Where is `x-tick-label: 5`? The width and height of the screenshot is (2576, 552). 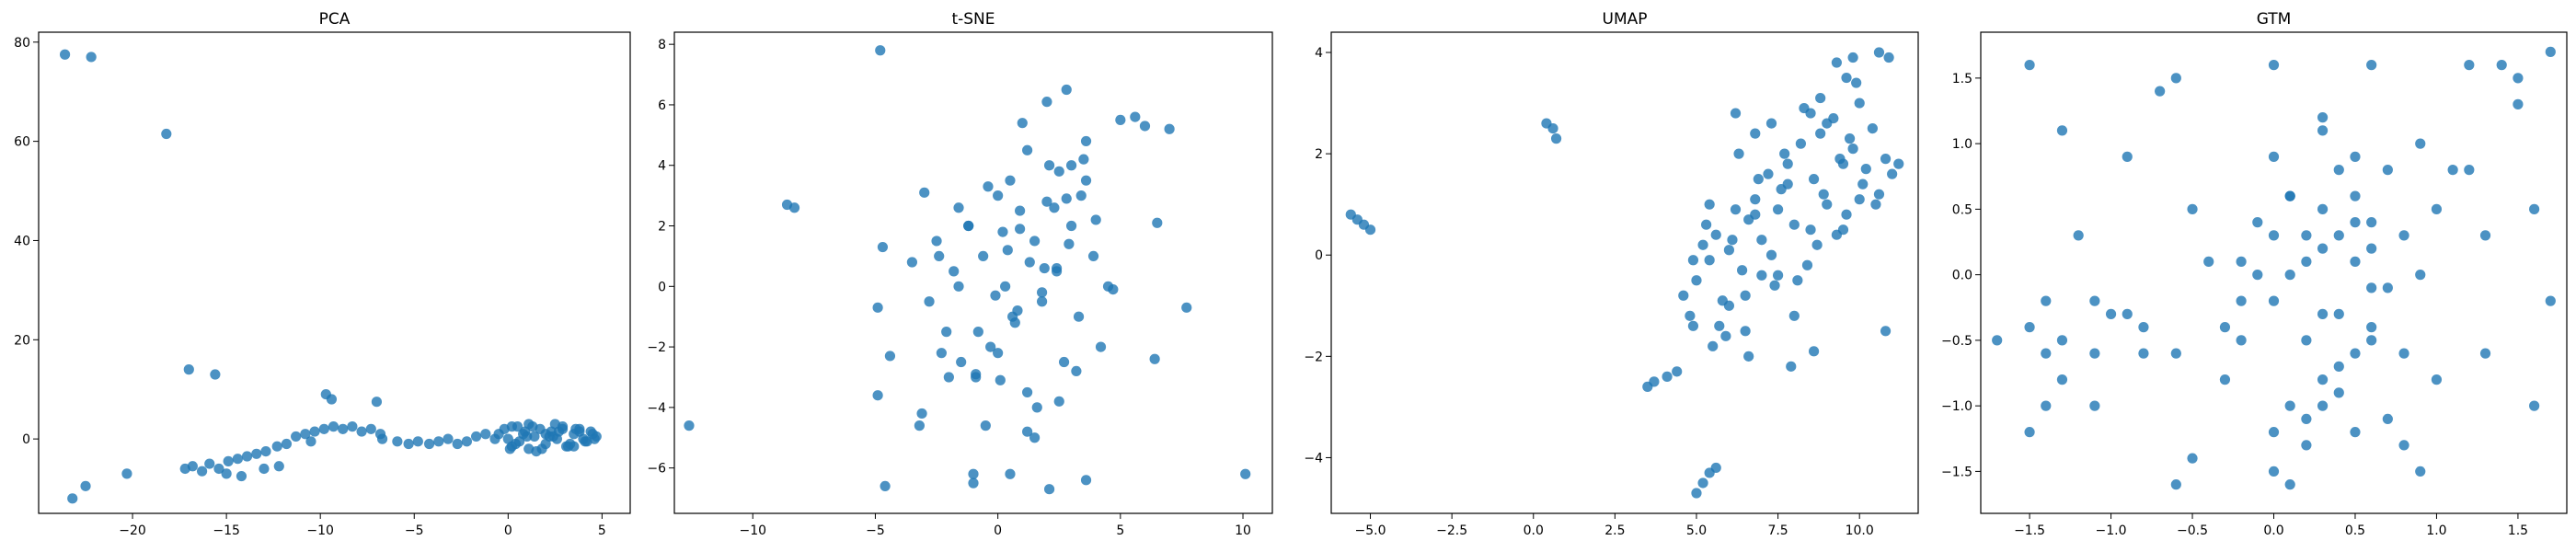 x-tick-label: 5 is located at coordinates (1120, 530).